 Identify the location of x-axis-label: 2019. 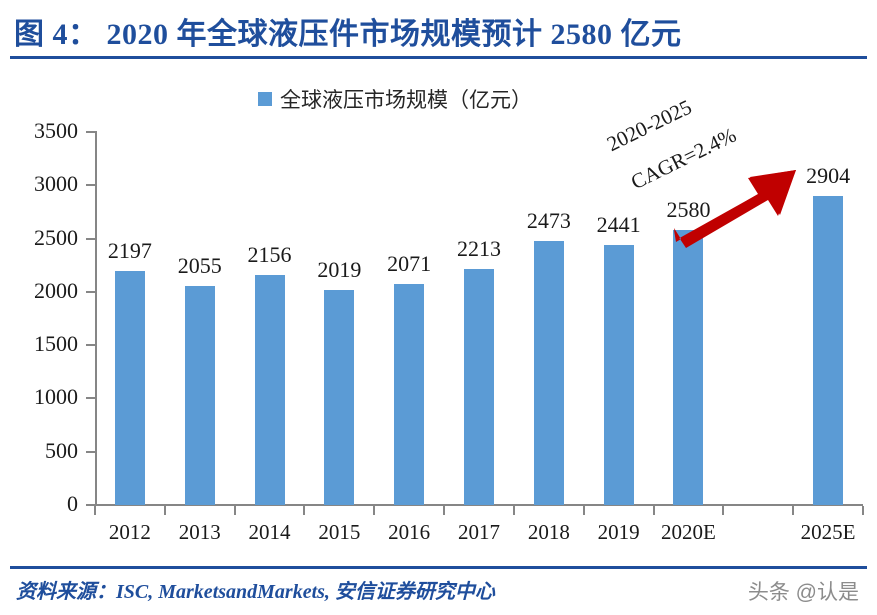
(618, 532).